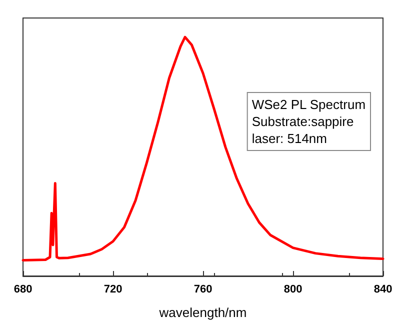  Describe the element at coordinates (383, 290) in the screenshot. I see `x-tick-label: 840` at that location.